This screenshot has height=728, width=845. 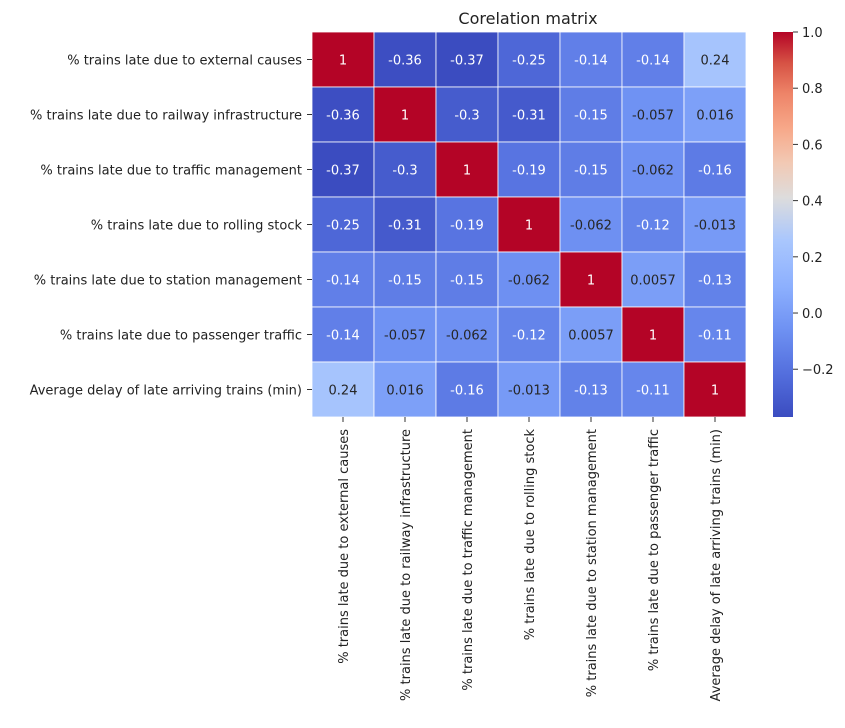 I want to click on column-label: % trains late due to traffic management, so click(x=468, y=560).